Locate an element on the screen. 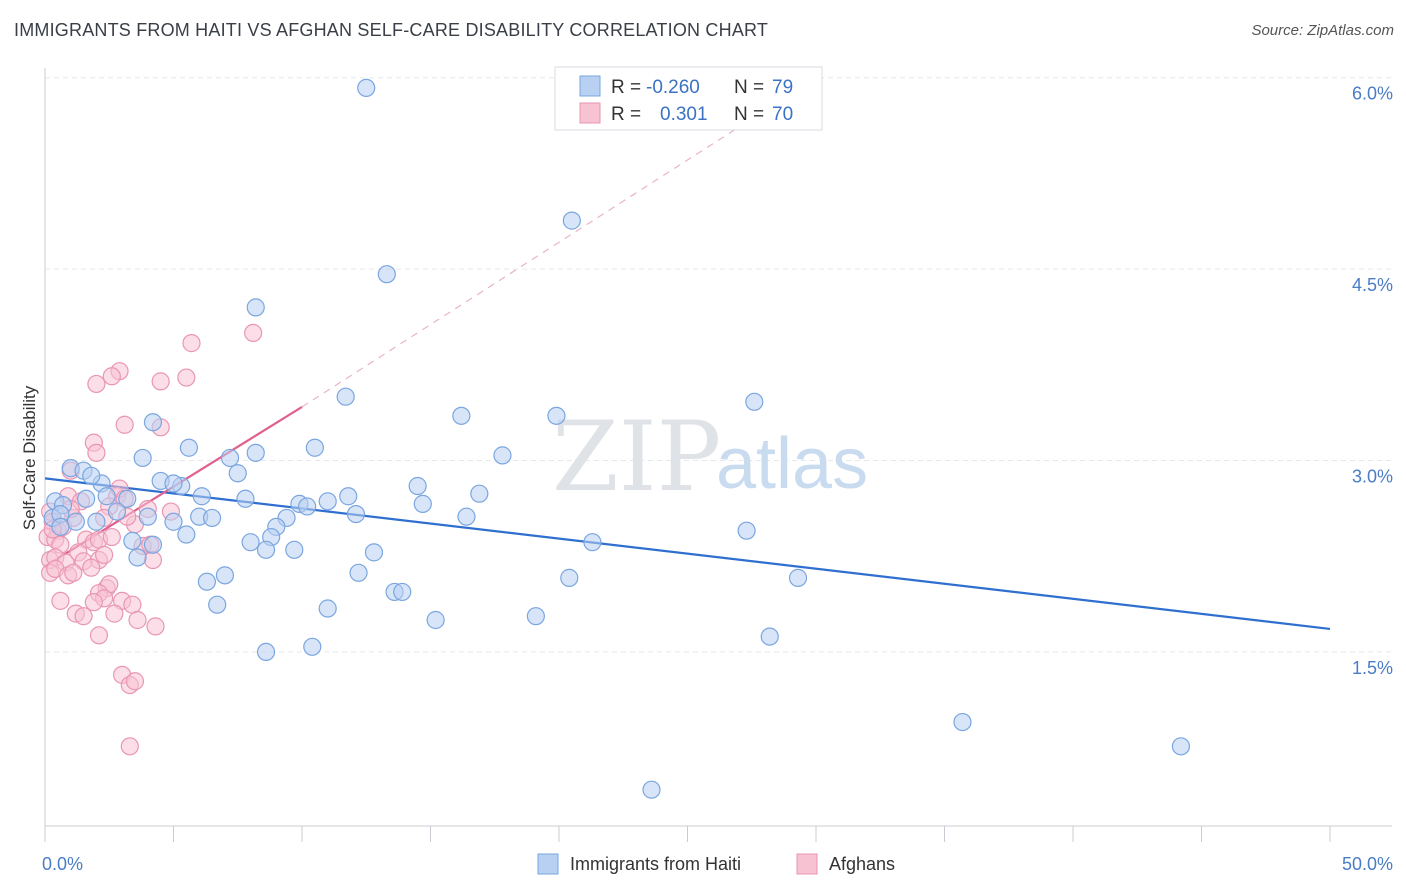 This screenshot has width=1406, height=892. bottom-legend-swatch-afghan is located at coordinates (807, 864).